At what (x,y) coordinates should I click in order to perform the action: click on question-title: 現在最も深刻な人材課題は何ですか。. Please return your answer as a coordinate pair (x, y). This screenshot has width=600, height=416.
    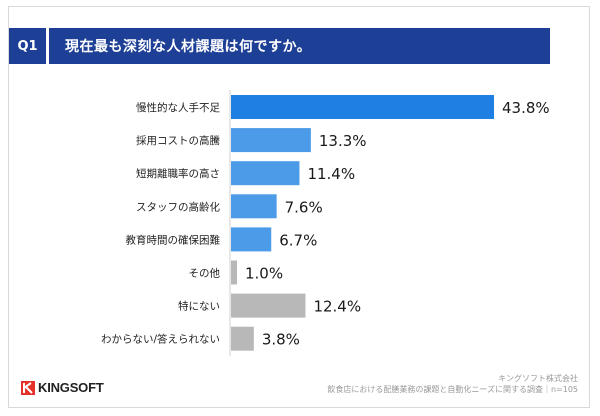
    Looking at the image, I should click on (299, 46).